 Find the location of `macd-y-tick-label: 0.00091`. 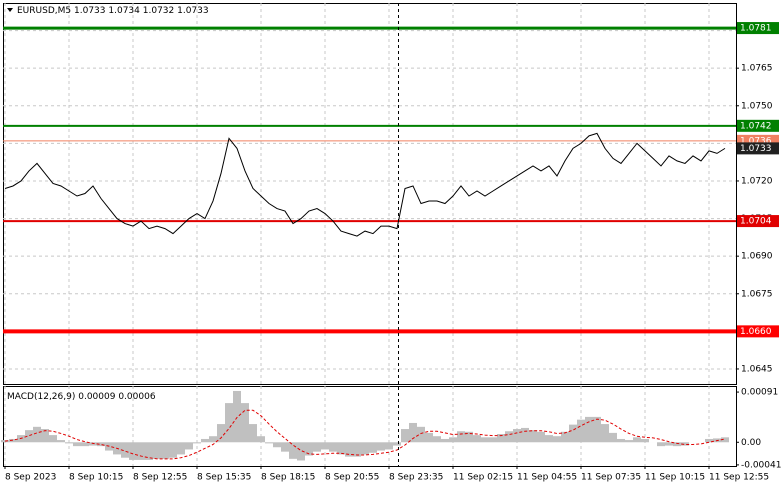

macd-y-tick-label: 0.00091 is located at coordinates (759, 393).